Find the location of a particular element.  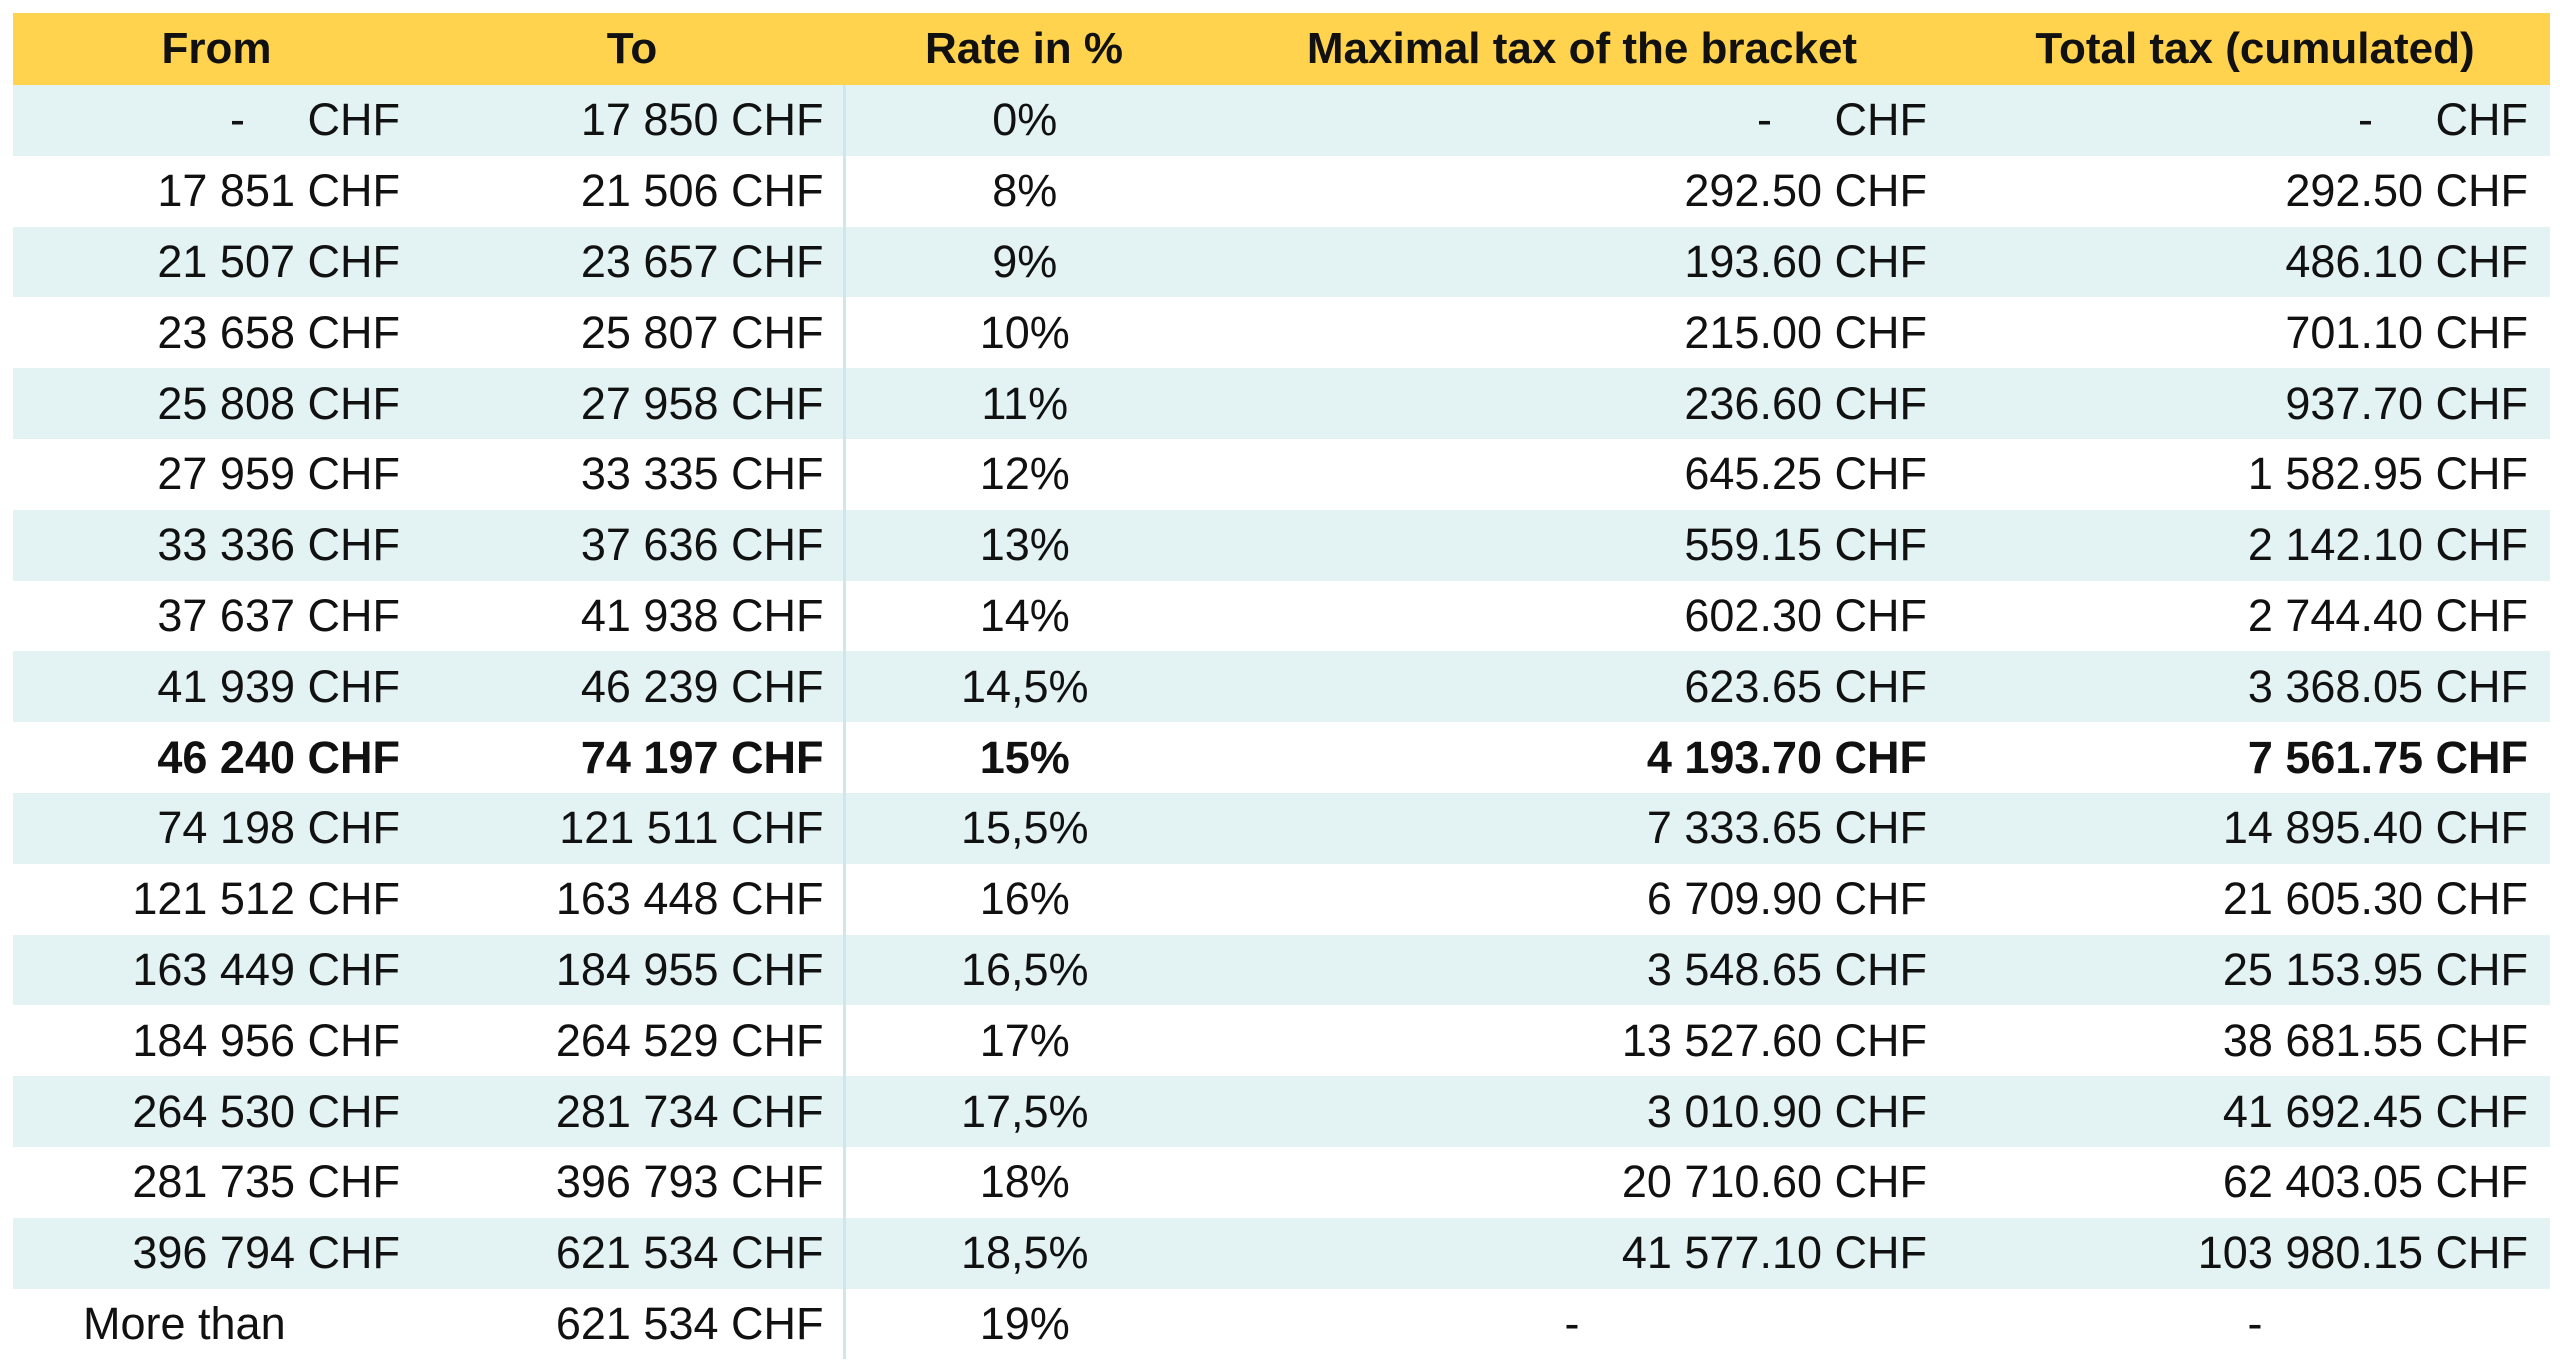

table-cell: 41 577.10 CHF is located at coordinates (1582, 1253).